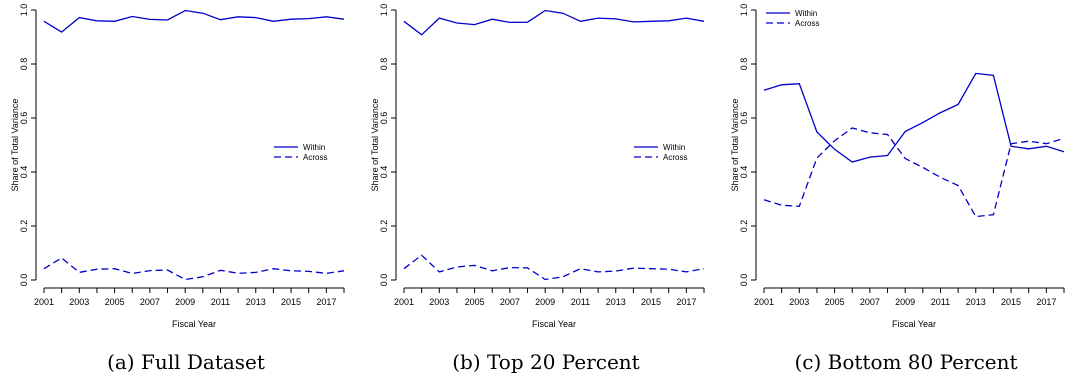 This screenshot has height=392, width=1091. Describe the element at coordinates (546, 362) in the screenshot. I see `caption-b: (b) Top 20 Percent` at that location.